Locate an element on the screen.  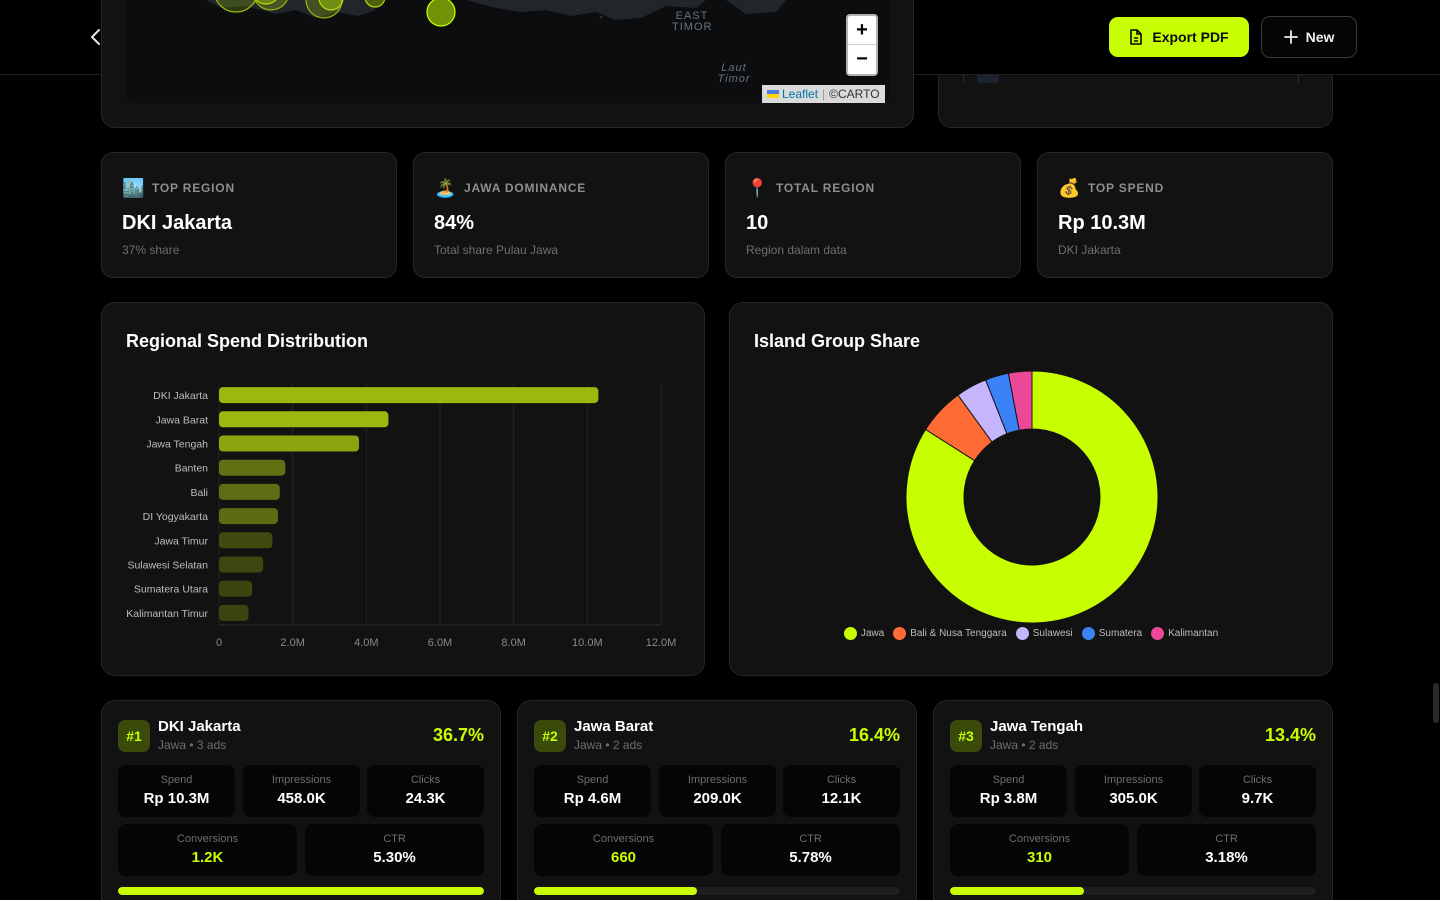
scrollbar-thumb is located at coordinates (1436, 703).